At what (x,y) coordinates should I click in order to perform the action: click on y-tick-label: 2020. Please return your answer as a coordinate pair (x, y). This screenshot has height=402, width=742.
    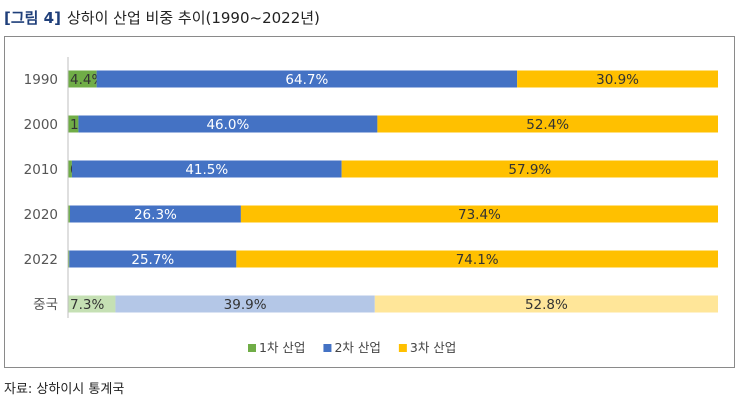
    Looking at the image, I should click on (41, 215).